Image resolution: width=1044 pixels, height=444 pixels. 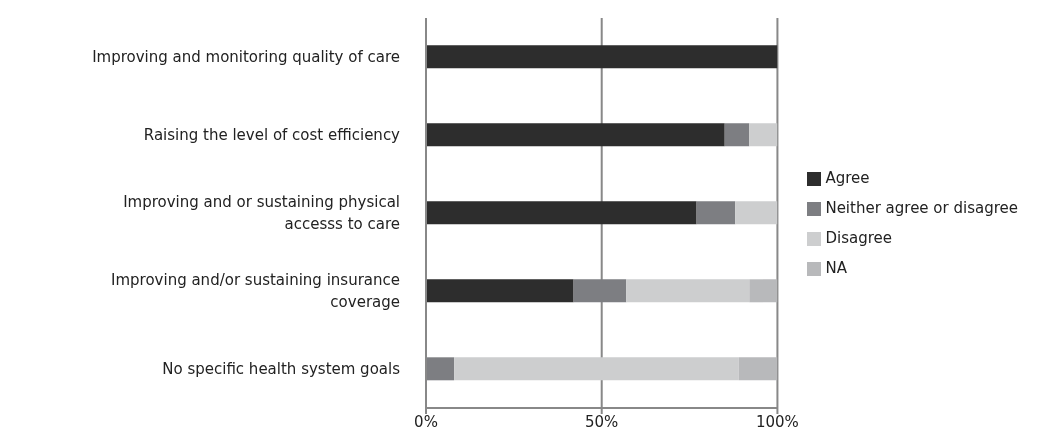 What do you see at coordinates (921, 208) in the screenshot?
I see `legend-label: Neither agree or disagree` at bounding box center [921, 208].